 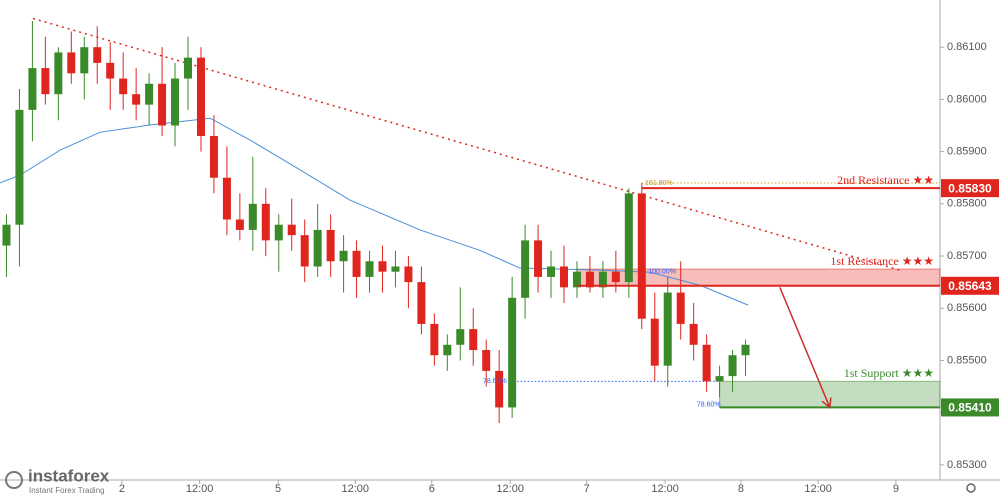 What do you see at coordinates (741, 489) in the screenshot?
I see `x-tick-label: 8` at bounding box center [741, 489].